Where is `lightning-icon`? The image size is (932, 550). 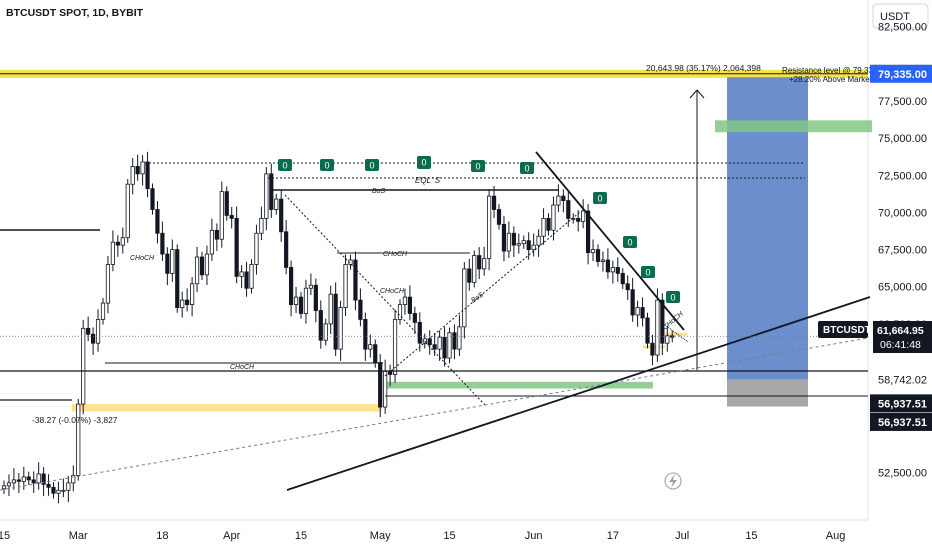 lightning-icon is located at coordinates (673, 481).